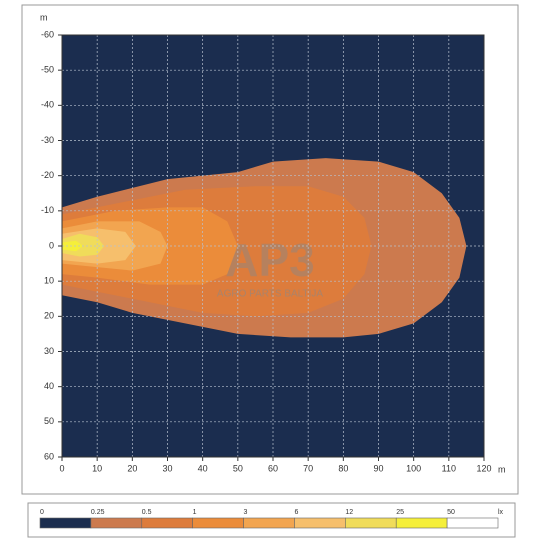 This screenshot has height=542, width=542. I want to click on legend-label: 12, so click(349, 512).